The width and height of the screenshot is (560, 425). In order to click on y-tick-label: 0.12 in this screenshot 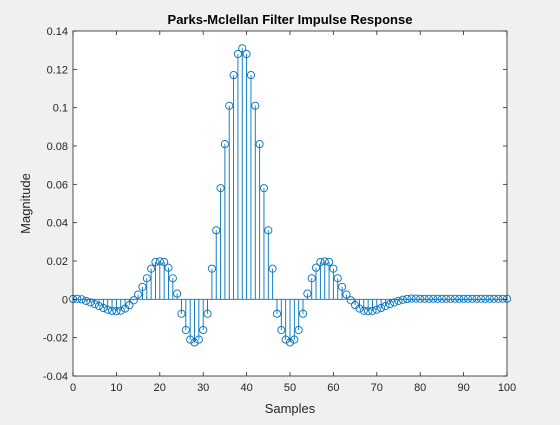, I will do `click(57, 70)`.